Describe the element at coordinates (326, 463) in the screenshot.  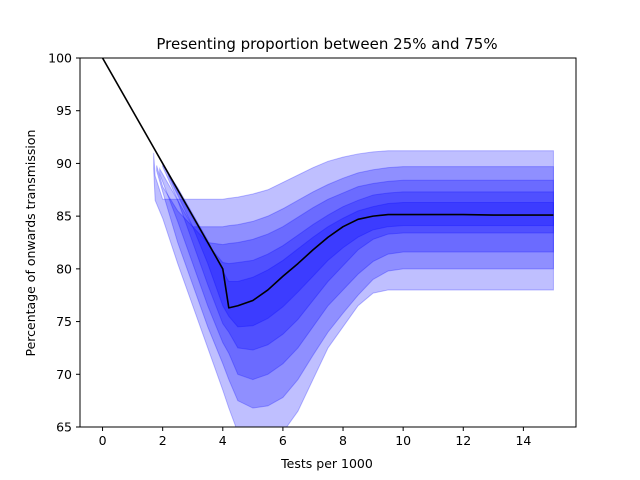
I see `x-axis-label: Tests per 1000` at that location.